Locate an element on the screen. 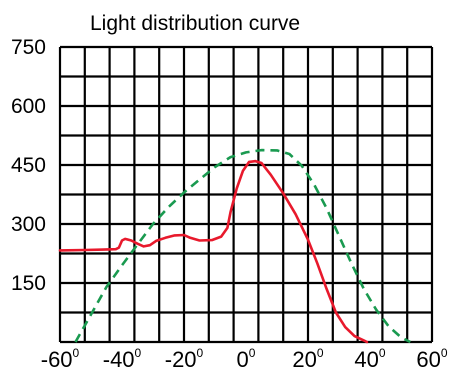 This screenshot has width=458, height=373. x-tick-label: 600 is located at coordinates (431, 359).